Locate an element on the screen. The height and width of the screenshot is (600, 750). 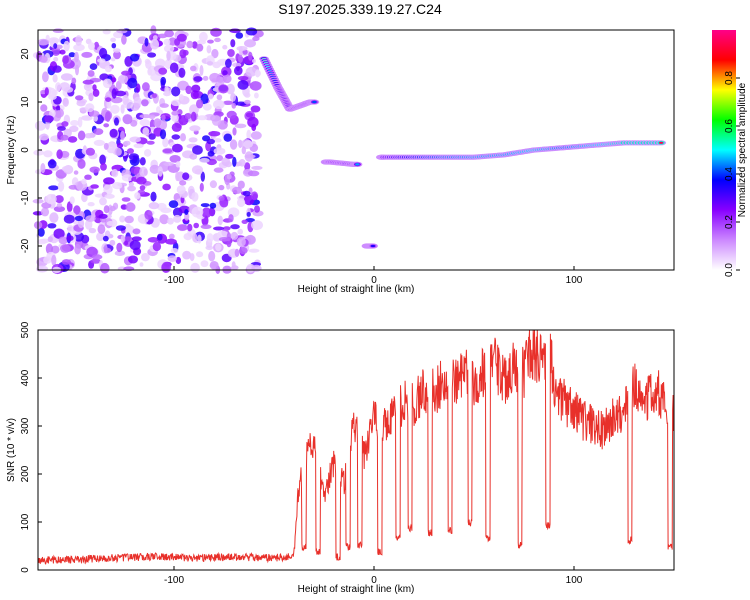
colorbar-gradient is located at coordinates (724, 150).